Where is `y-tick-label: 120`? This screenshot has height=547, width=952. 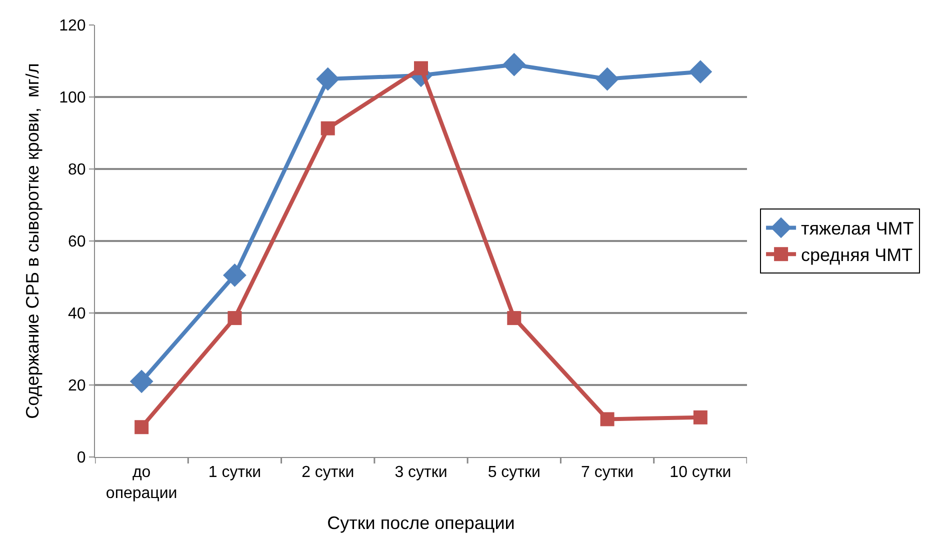
y-tick-label: 120 is located at coordinates (72, 26).